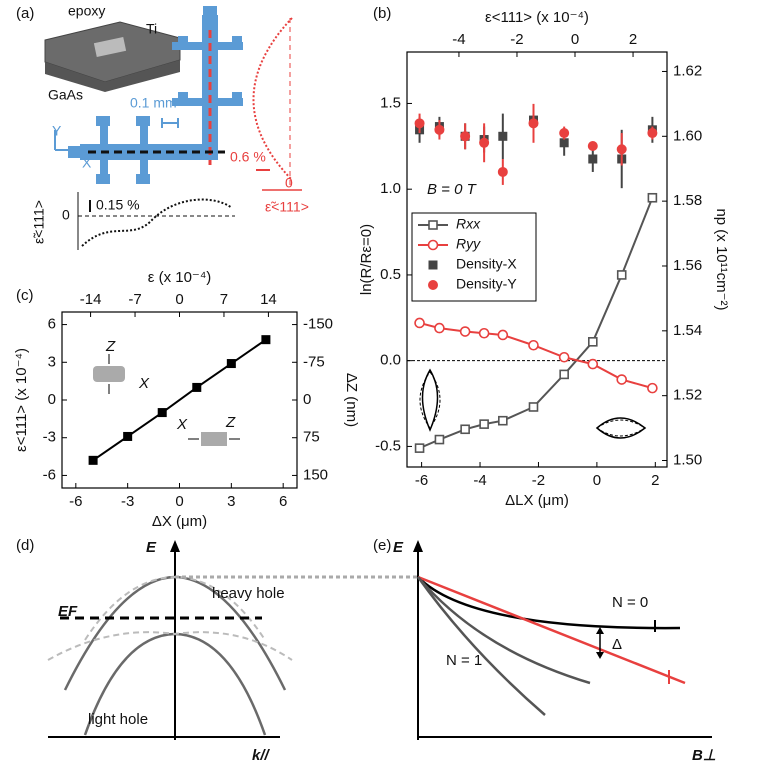  What do you see at coordinates (182, 424) in the screenshot?
I see `inset-label: X` at bounding box center [182, 424].